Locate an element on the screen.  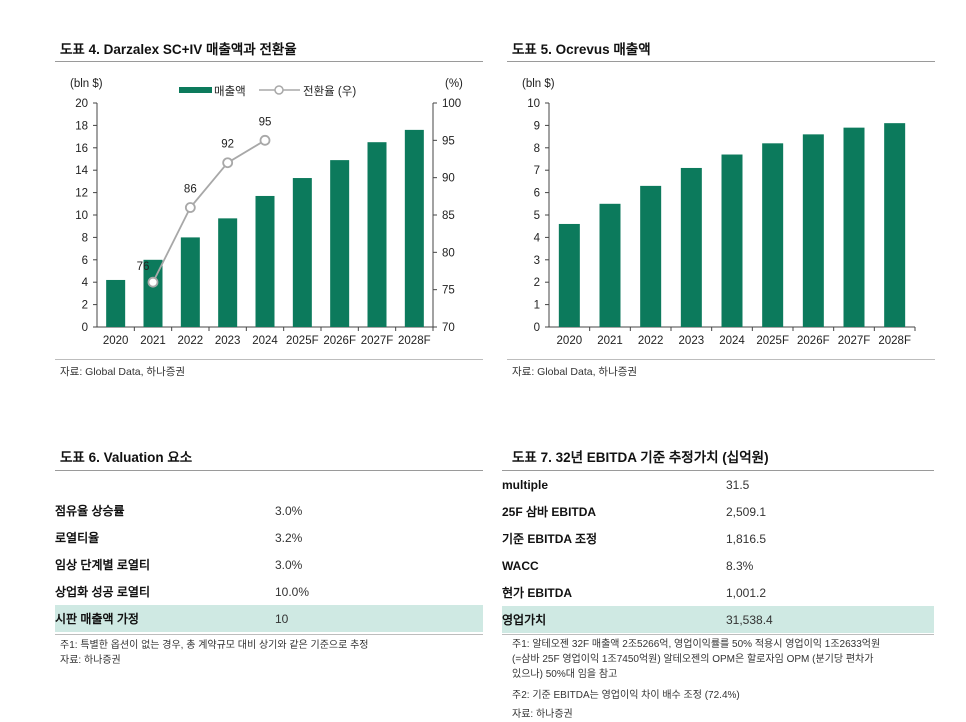
fig7-row-label: WACC is located at coordinates (520, 565).